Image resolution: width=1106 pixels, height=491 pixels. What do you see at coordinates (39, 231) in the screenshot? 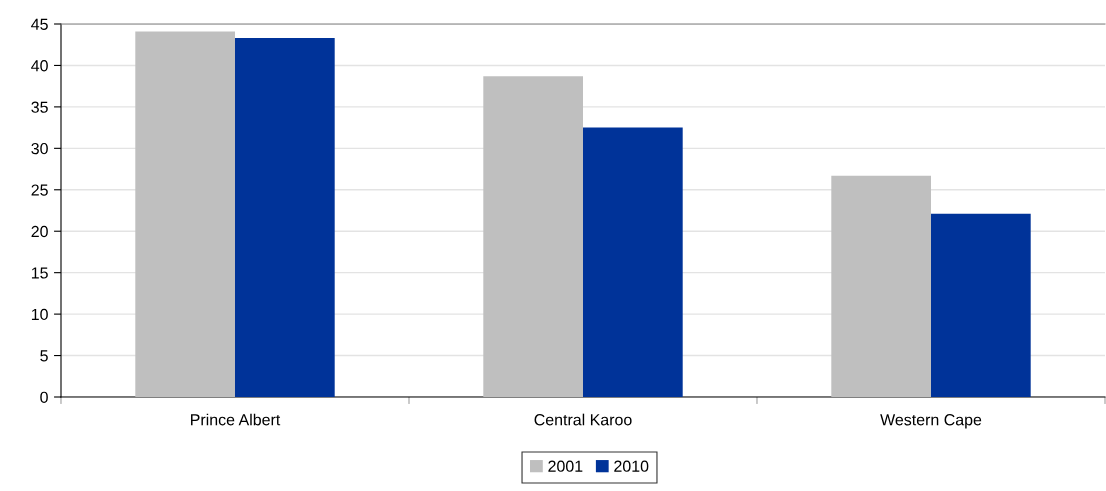
I see `y-tick-label: 20` at bounding box center [39, 231].